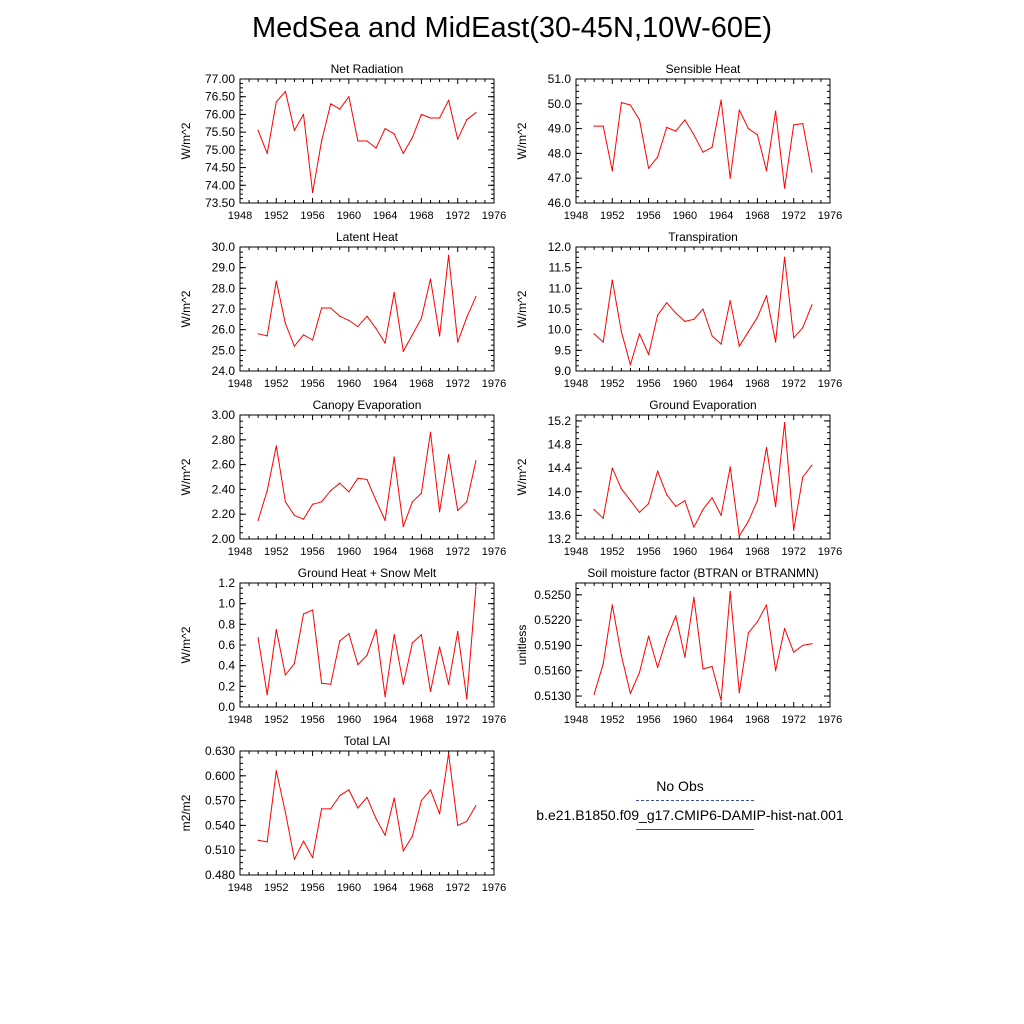 This screenshot has width=1024, height=1024. I want to click on y-tick-label: 0.600, so click(220, 776).